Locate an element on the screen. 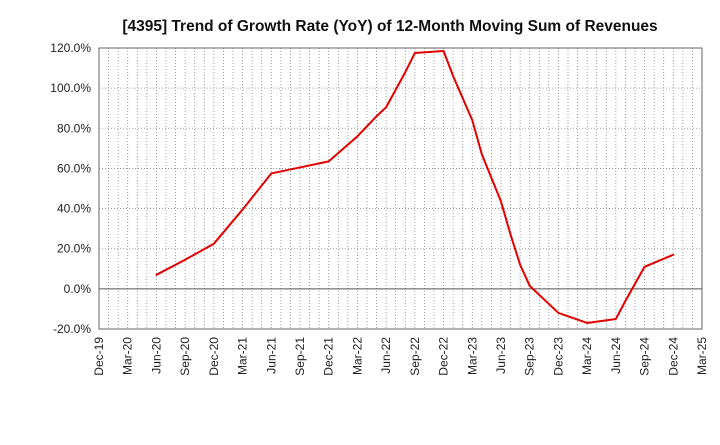 The image size is (720, 445). x-tick-label: Mar-22 is located at coordinates (357, 356).